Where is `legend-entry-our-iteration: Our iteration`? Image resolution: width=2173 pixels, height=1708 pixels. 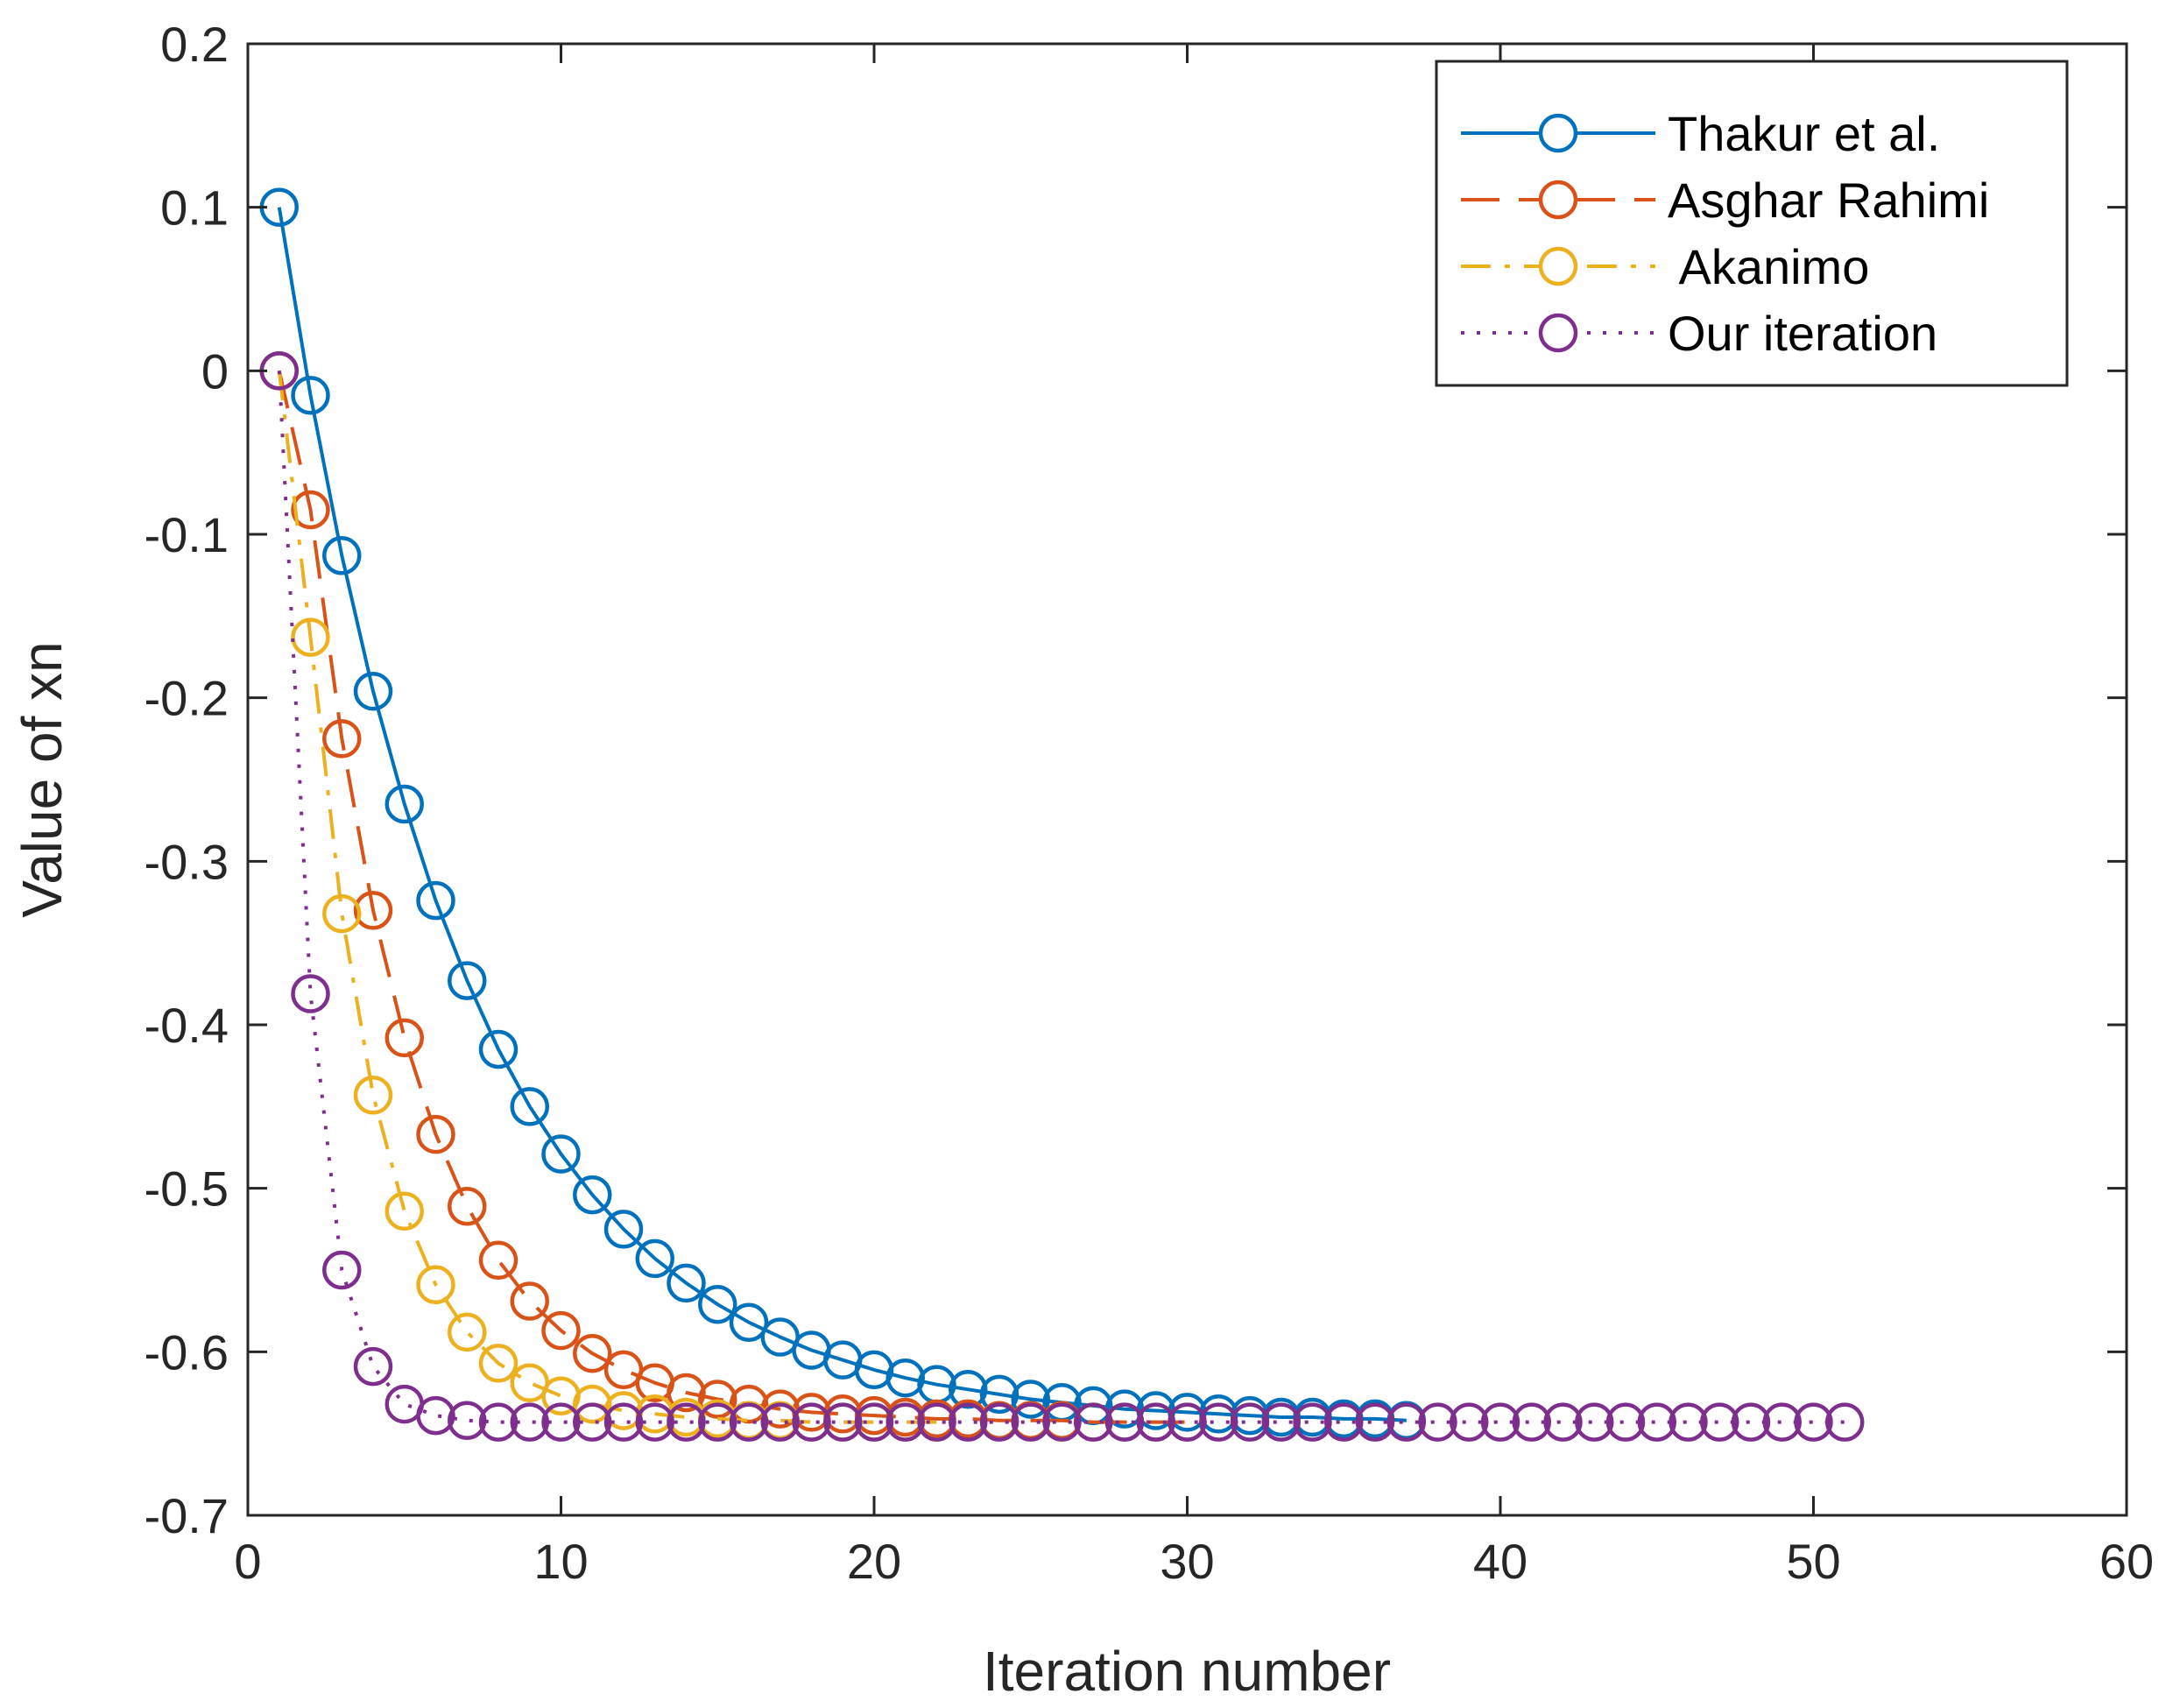 legend-entry-our-iteration: Our iteration is located at coordinates (1699, 333).